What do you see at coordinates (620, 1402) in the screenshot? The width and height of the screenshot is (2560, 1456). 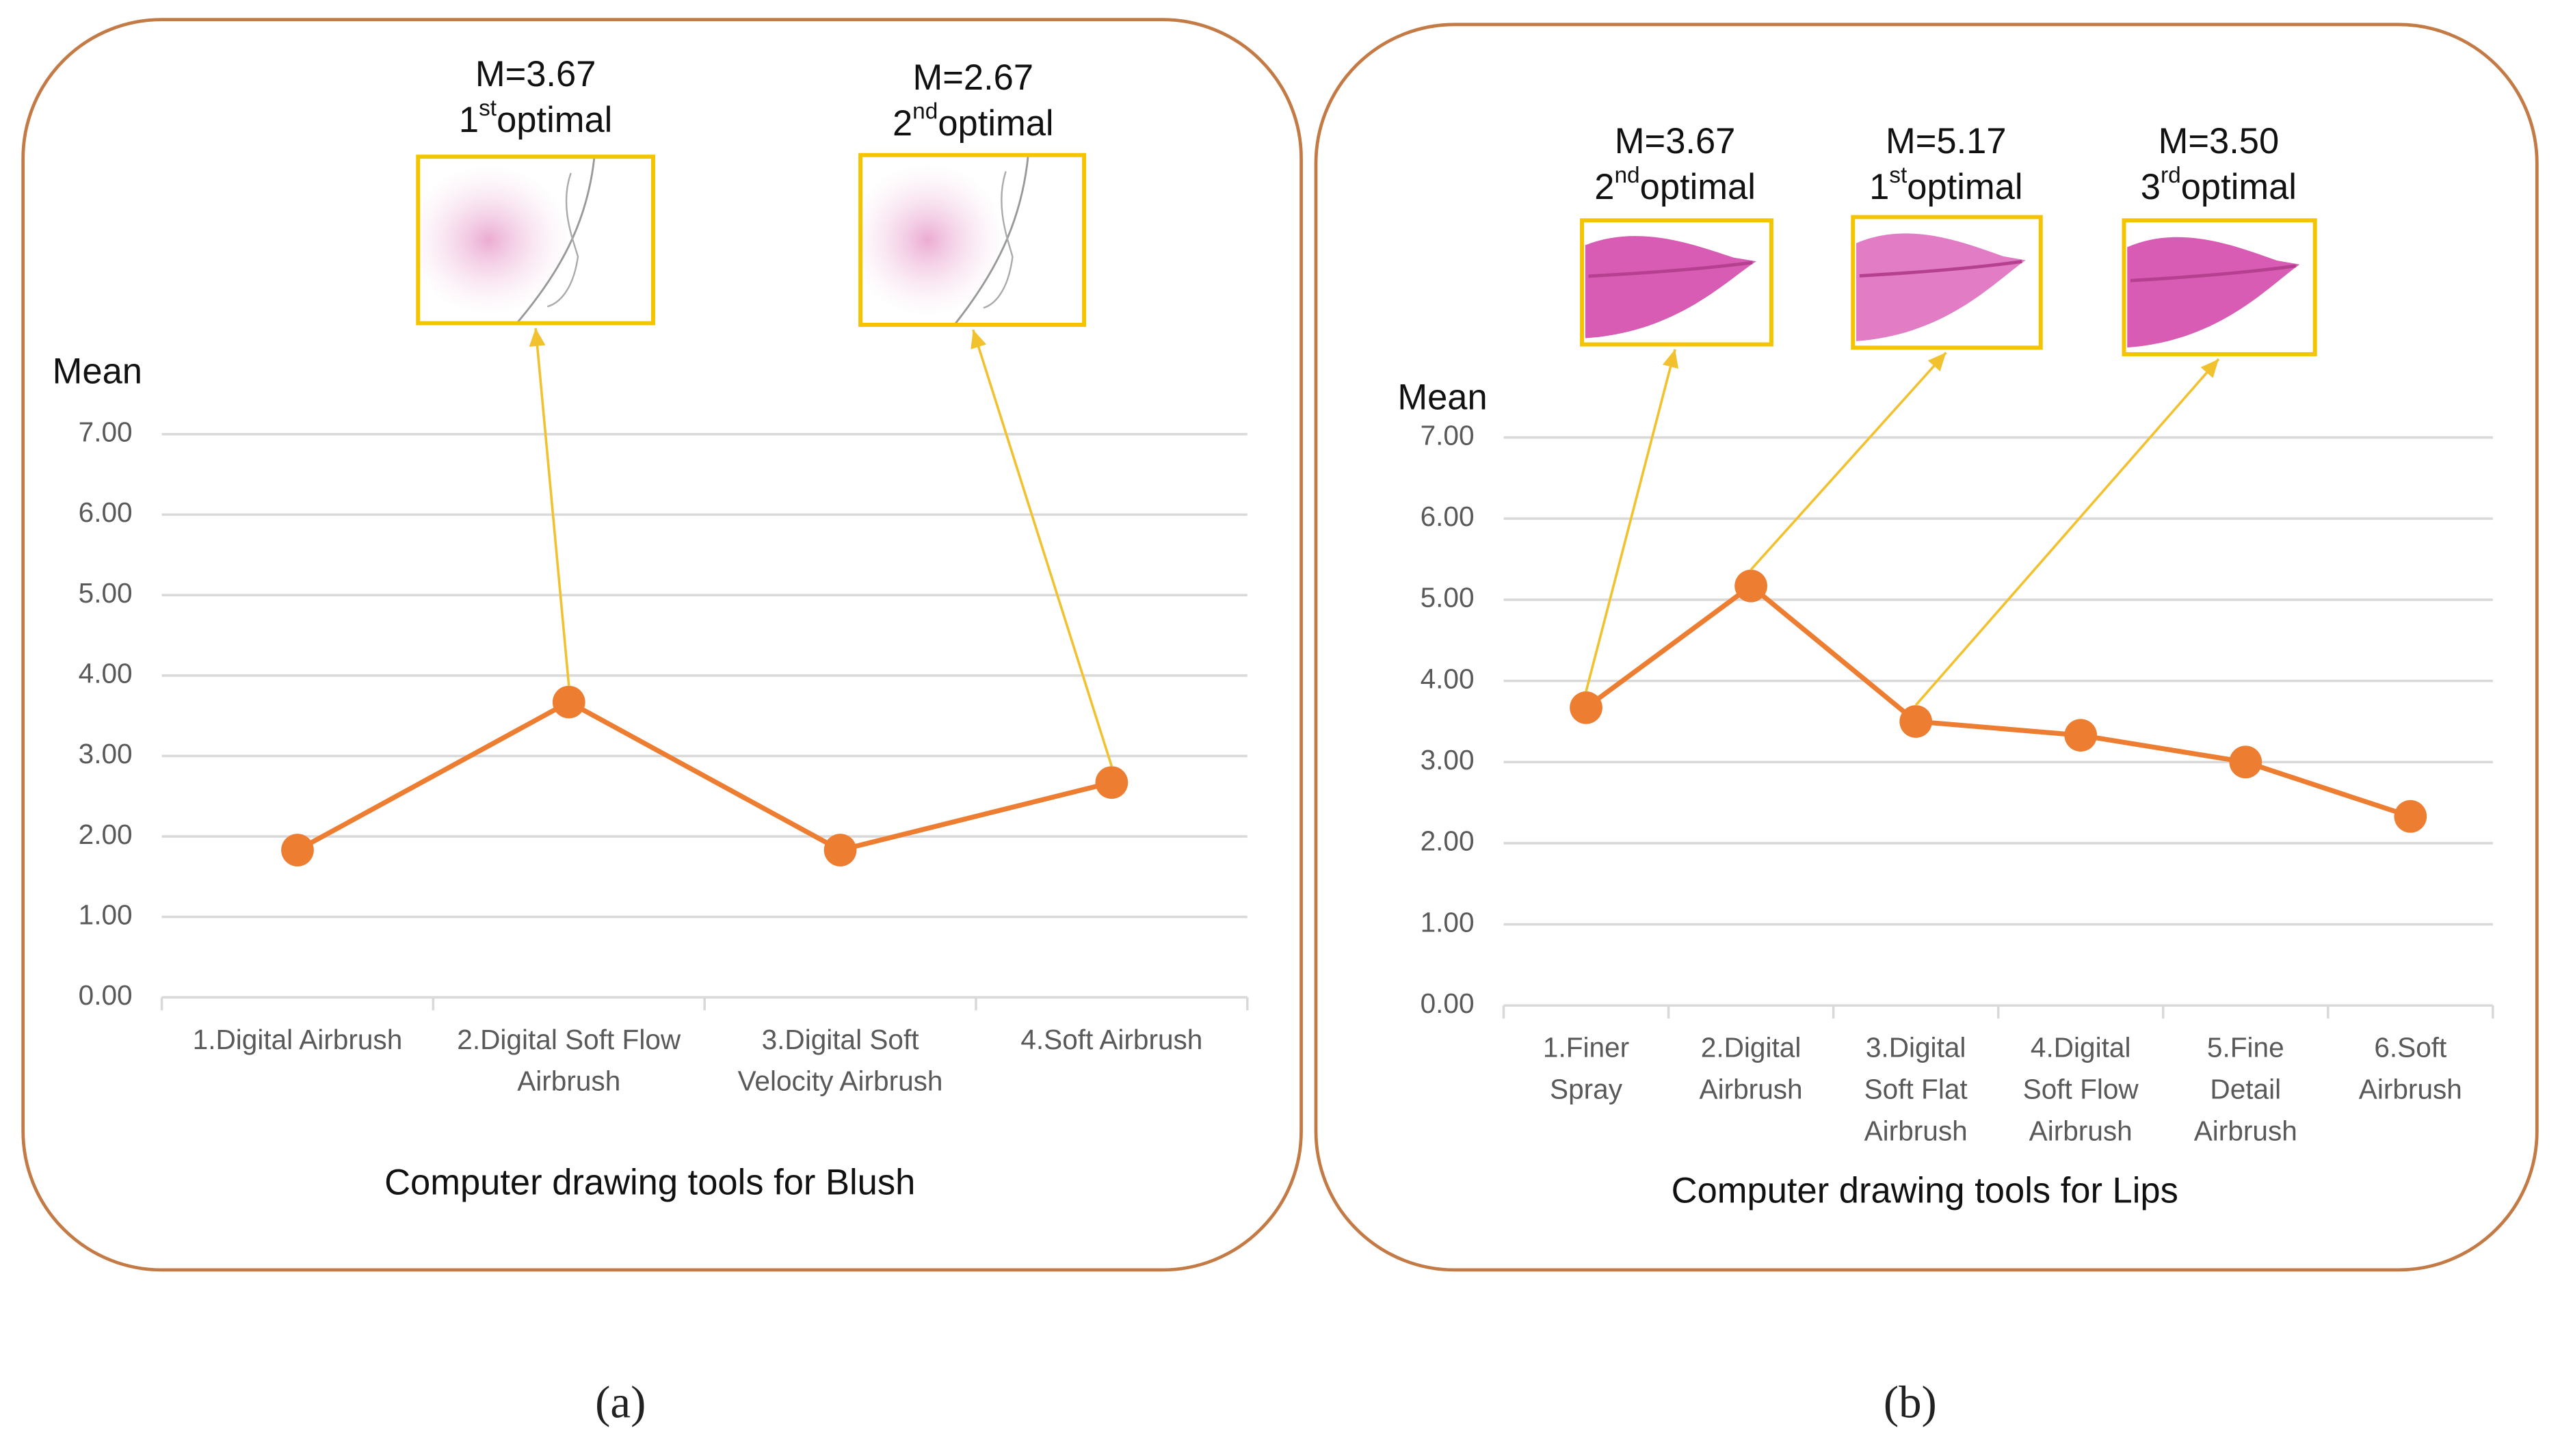 I see `panel-label: (a)` at bounding box center [620, 1402].